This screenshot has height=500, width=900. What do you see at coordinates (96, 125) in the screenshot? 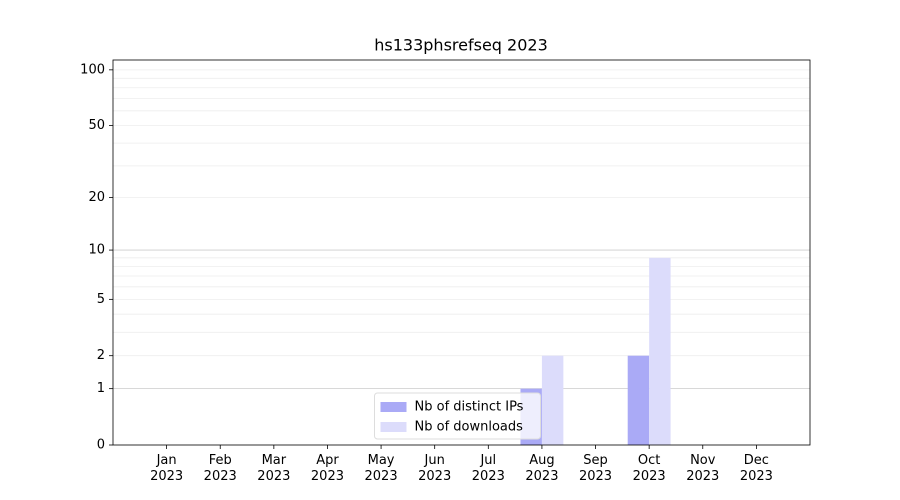
I see `y-tick-label: 50` at bounding box center [96, 125].